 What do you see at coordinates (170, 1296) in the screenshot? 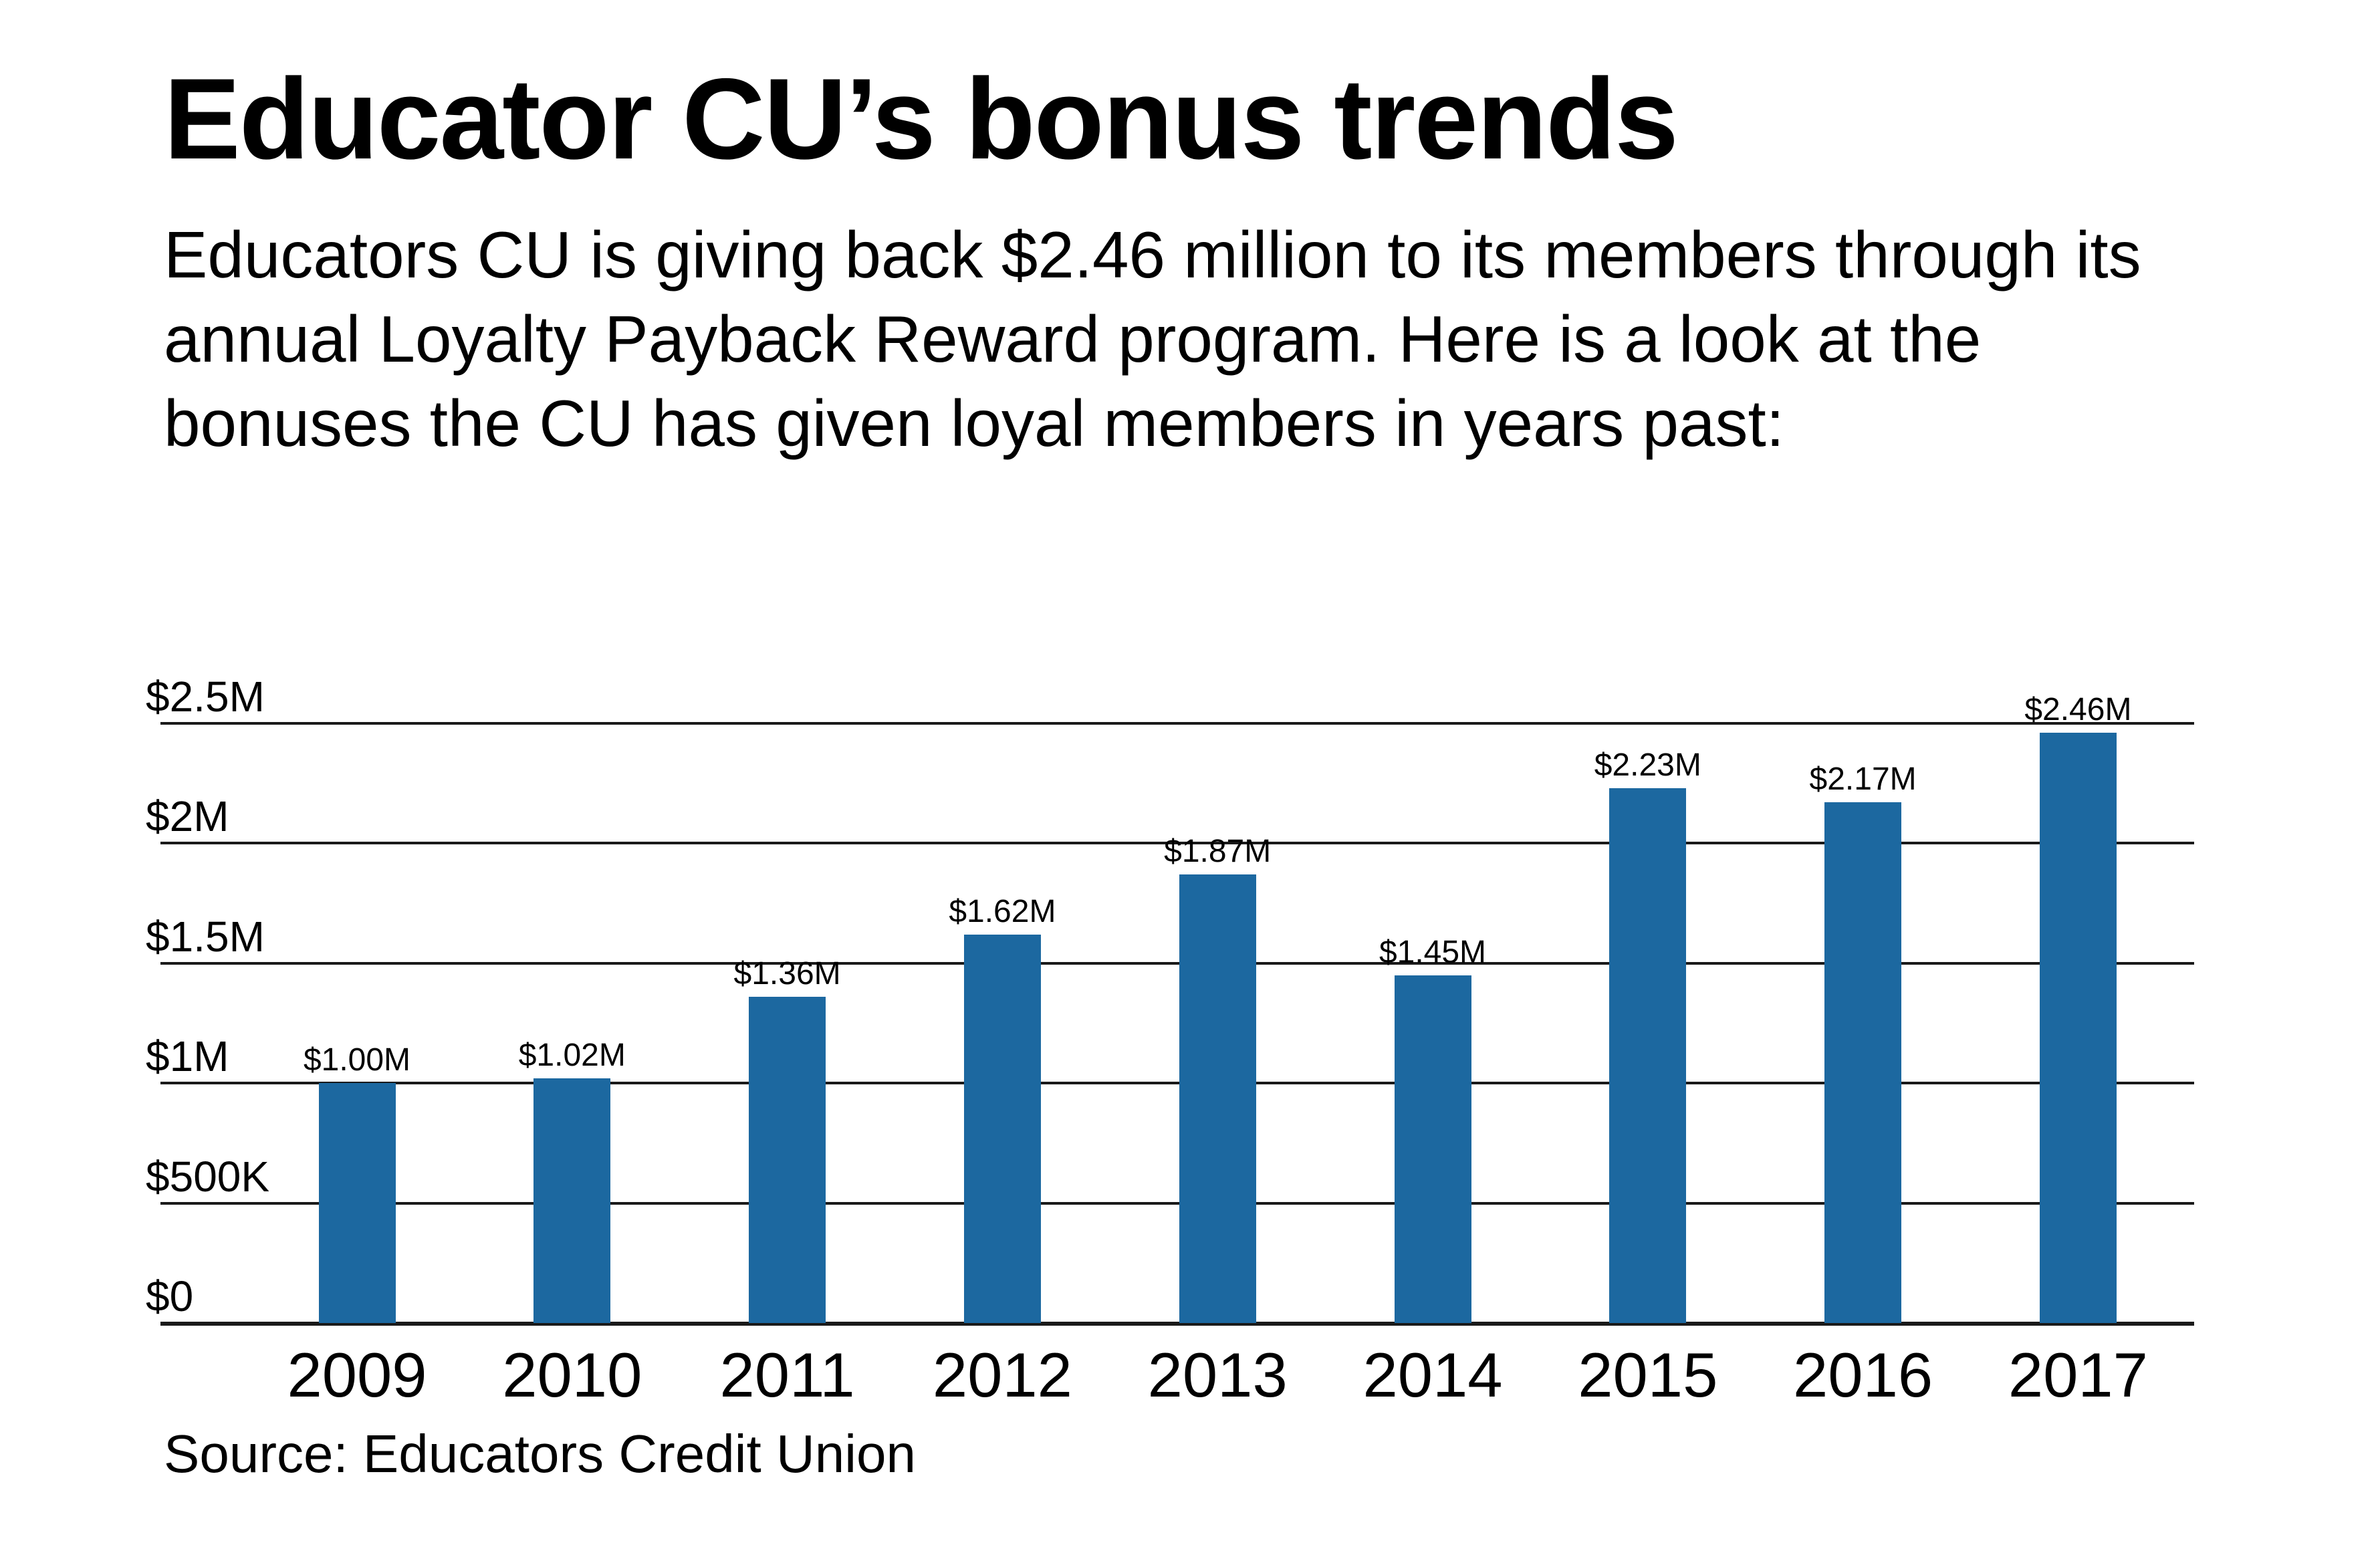
I see `y-tick-label: $0` at bounding box center [170, 1296].